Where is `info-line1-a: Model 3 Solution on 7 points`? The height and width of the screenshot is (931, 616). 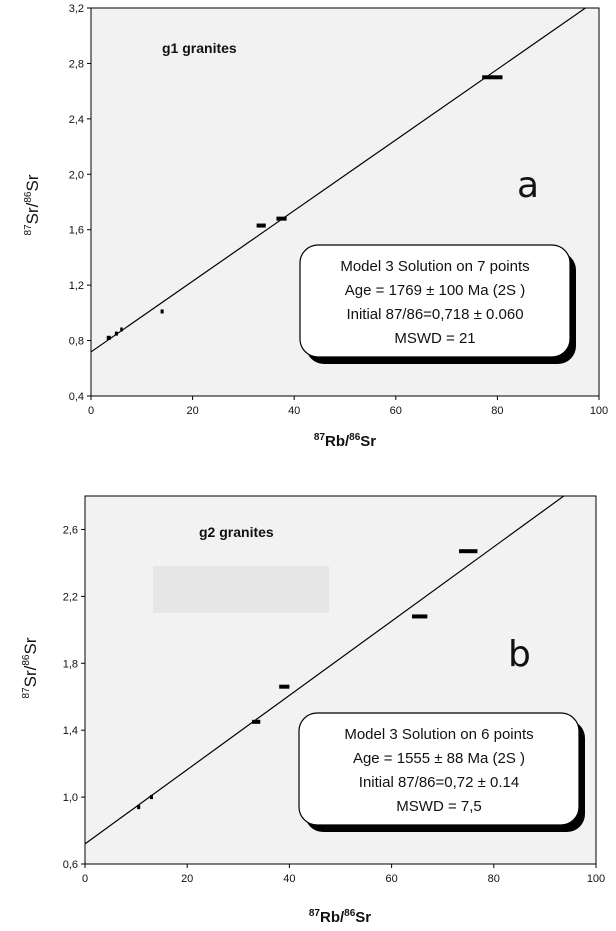
info-line1-a: Model 3 Solution on 7 points is located at coordinates (434, 266).